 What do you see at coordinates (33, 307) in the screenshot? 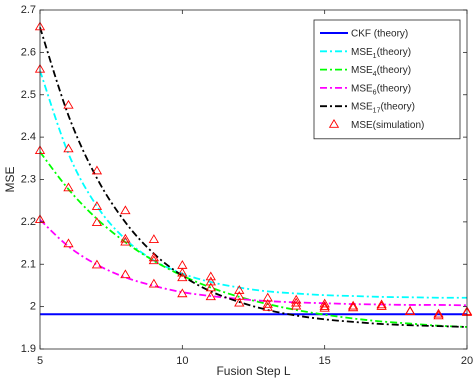
I see `y-tick-label: 2` at bounding box center [33, 307].